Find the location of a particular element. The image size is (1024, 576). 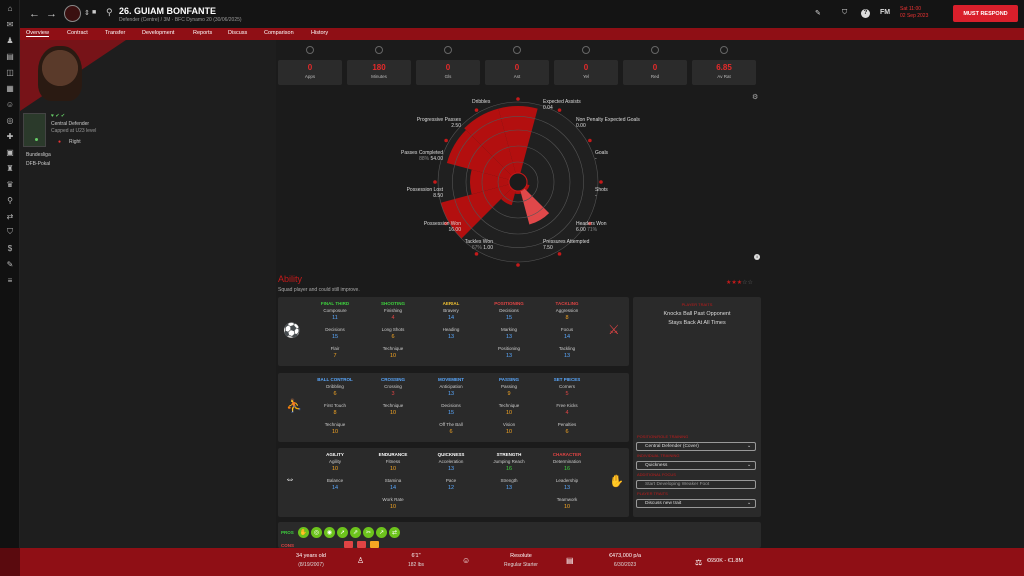

competition-bundesliga: Bundesliga is located at coordinates (38, 155).